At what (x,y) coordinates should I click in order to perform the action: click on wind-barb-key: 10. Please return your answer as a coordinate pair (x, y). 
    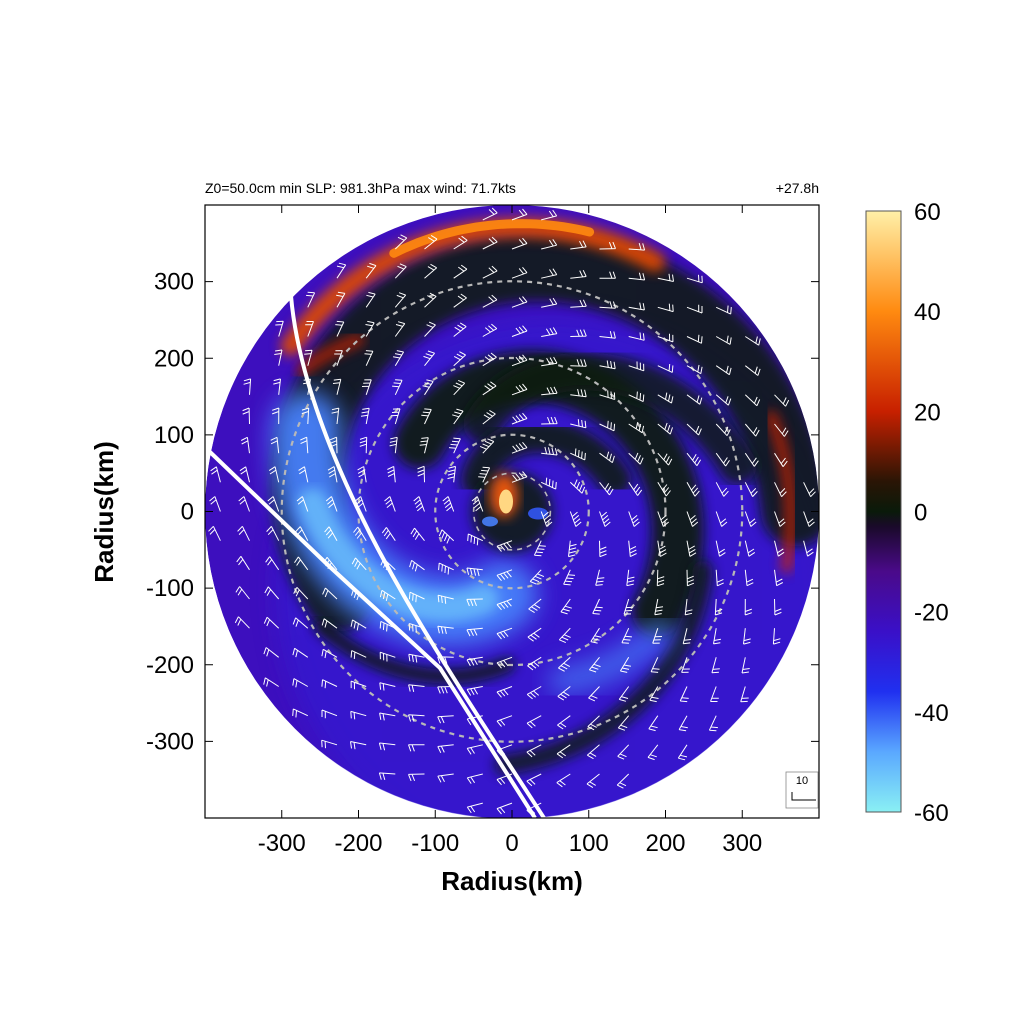
    Looking at the image, I should click on (802, 790).